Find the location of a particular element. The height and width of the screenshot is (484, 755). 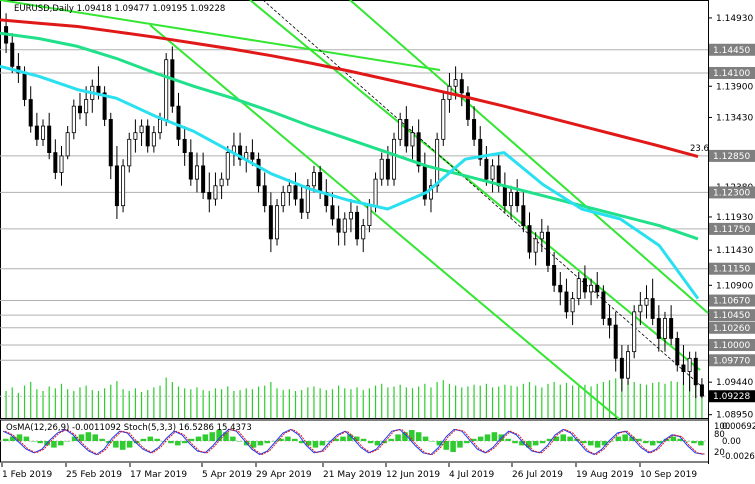

y-tick-label: 1.09440 is located at coordinates (734, 383).